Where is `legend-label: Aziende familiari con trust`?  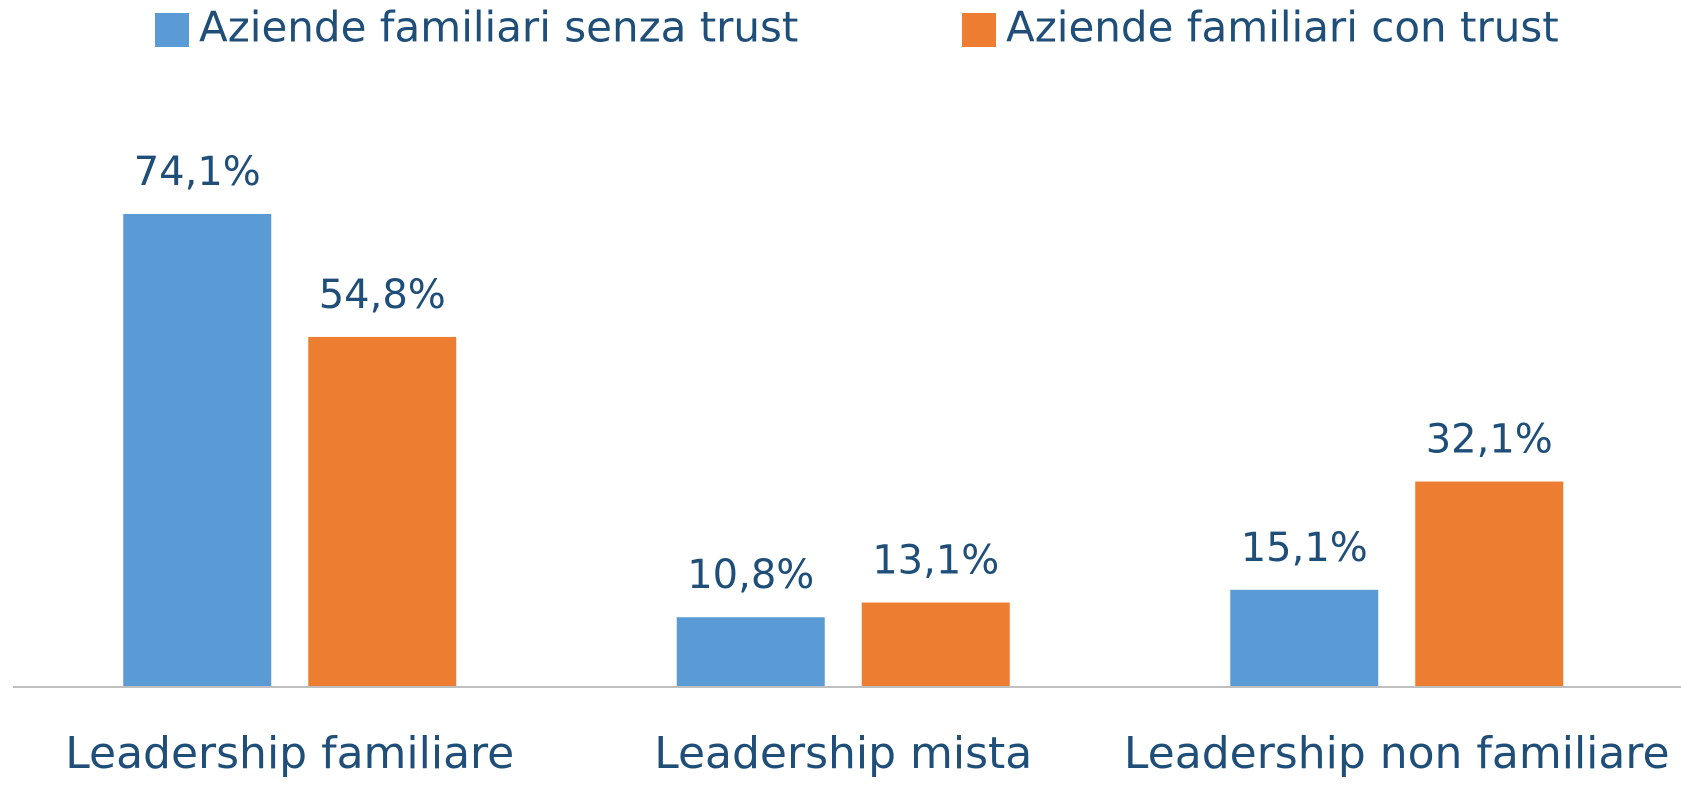 legend-label: Aziende familiari con trust is located at coordinates (1282, 27).